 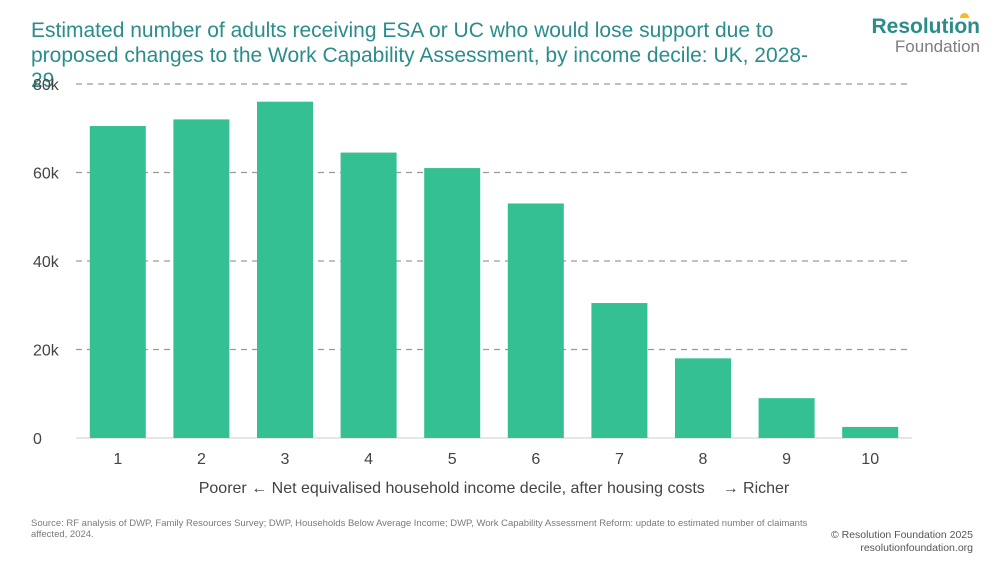 What do you see at coordinates (368, 459) in the screenshot?
I see `x-tick-label: 4` at bounding box center [368, 459].